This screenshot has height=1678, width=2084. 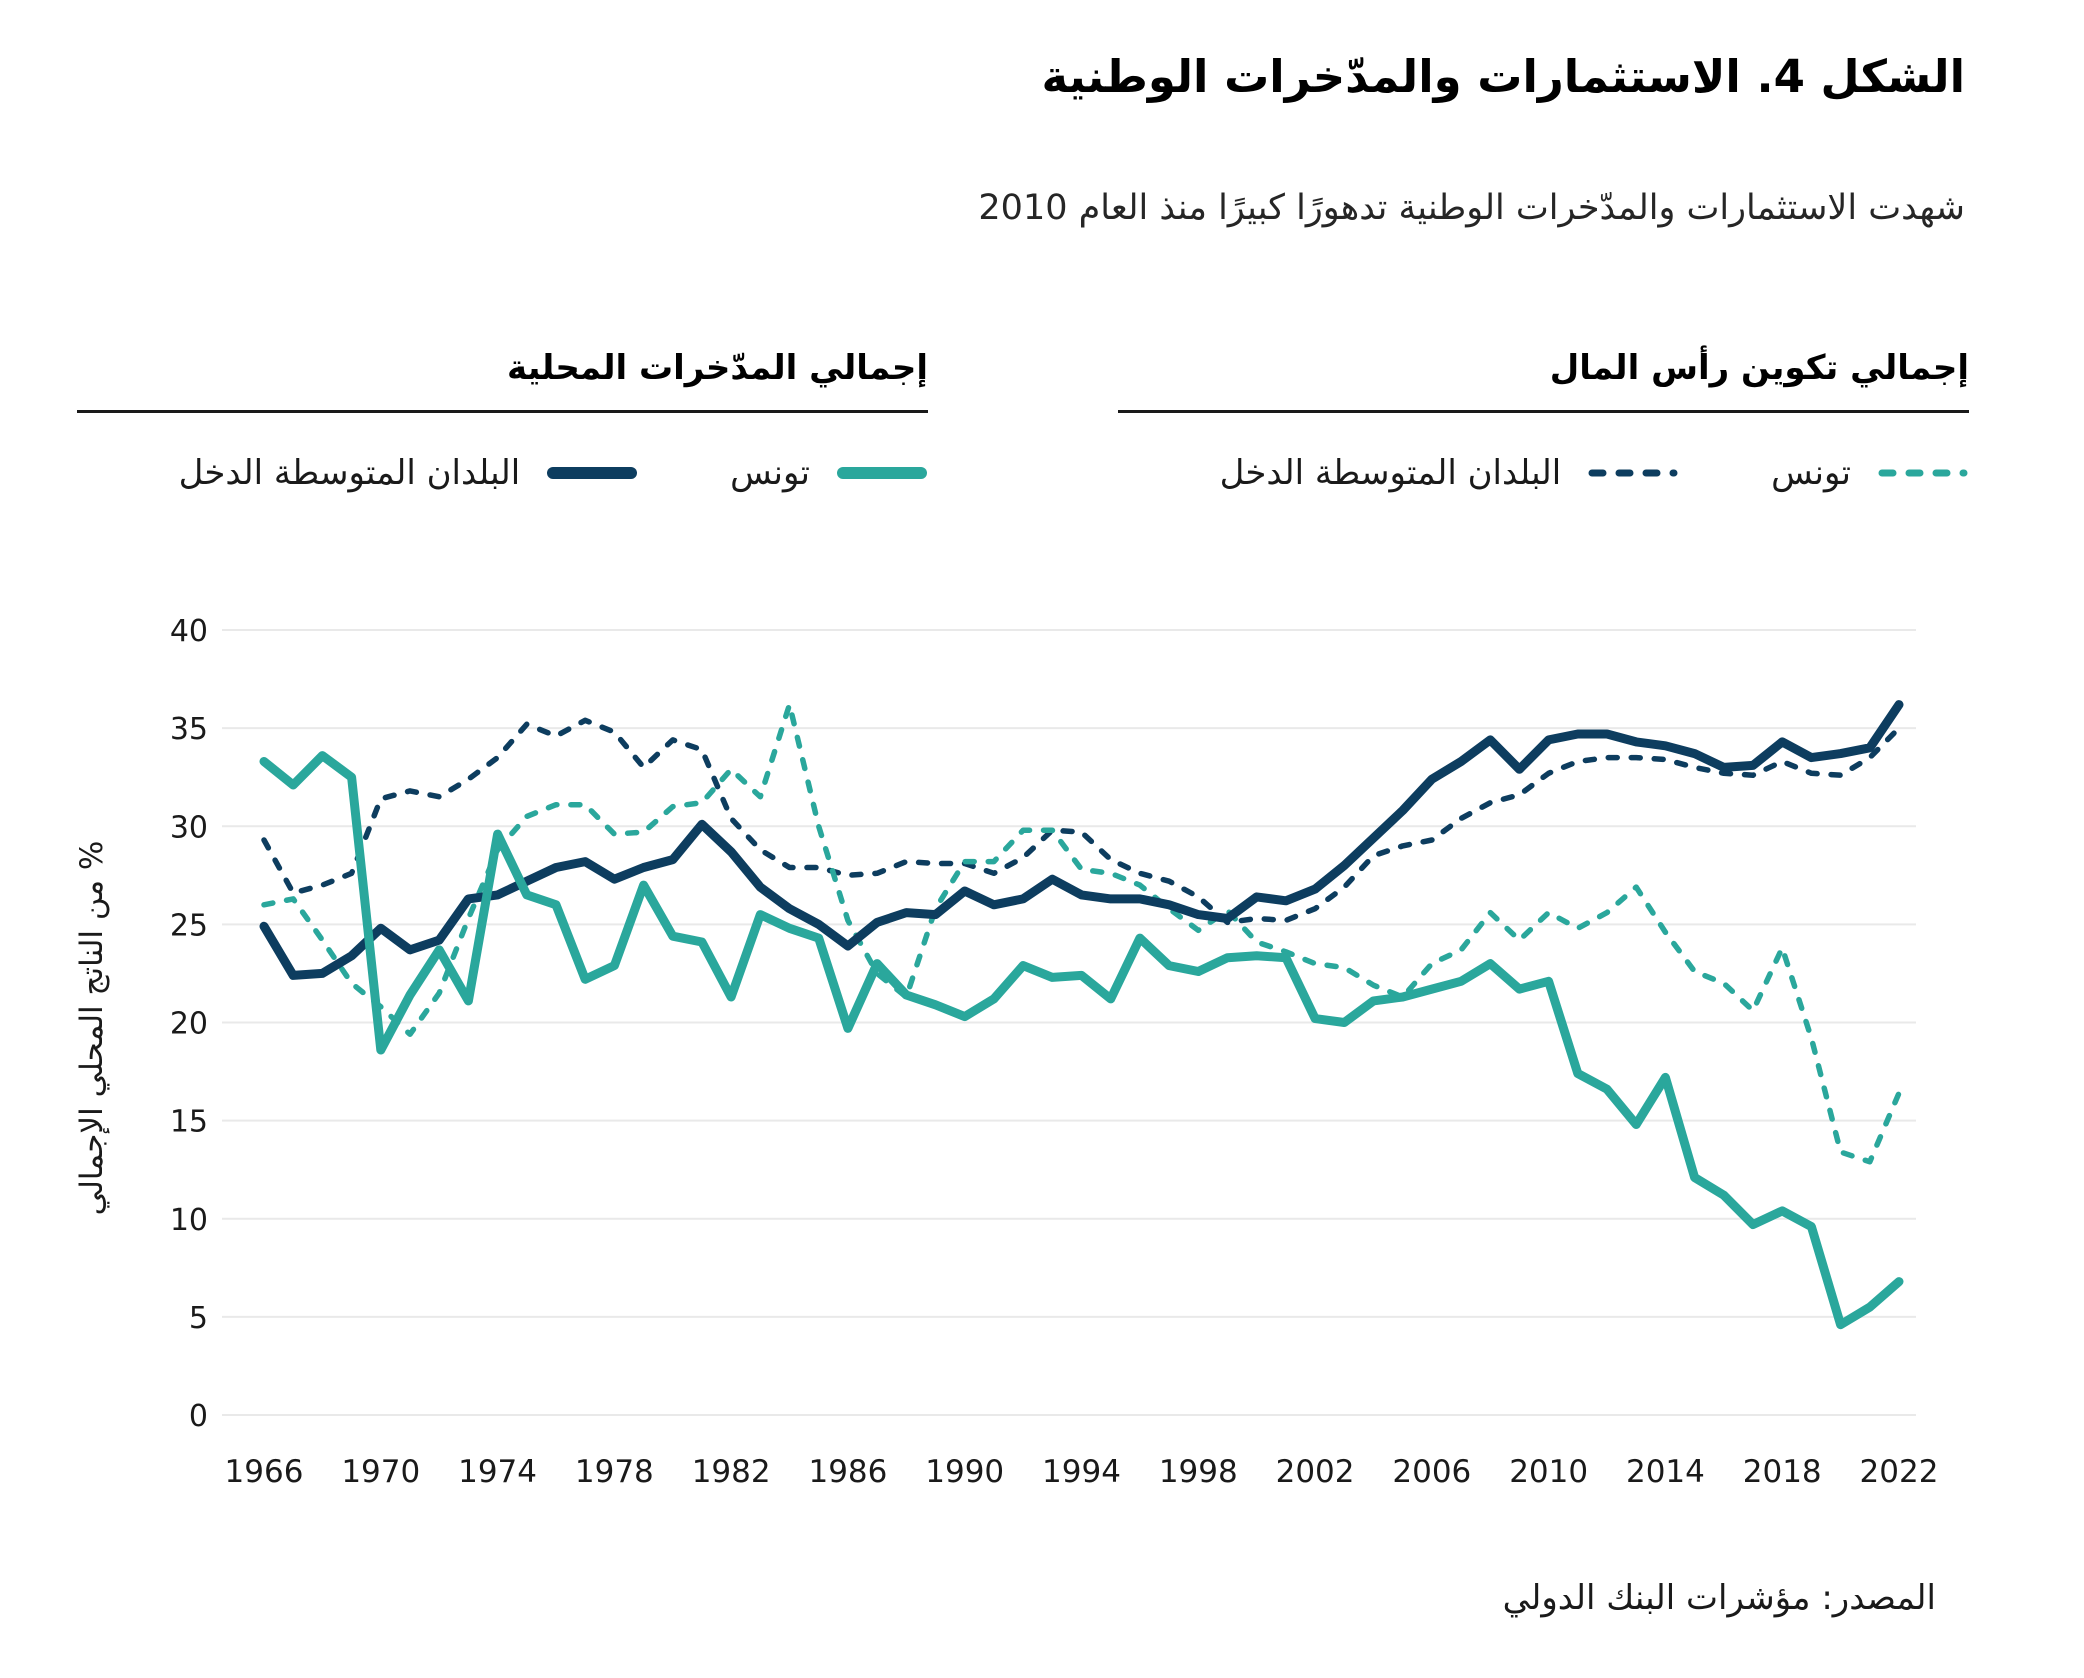 What do you see at coordinates (1503, 76) in the screenshot?
I see `figure-title: الشكل 4. الاستثمارات والمدّخرات الوطنية` at bounding box center [1503, 76].